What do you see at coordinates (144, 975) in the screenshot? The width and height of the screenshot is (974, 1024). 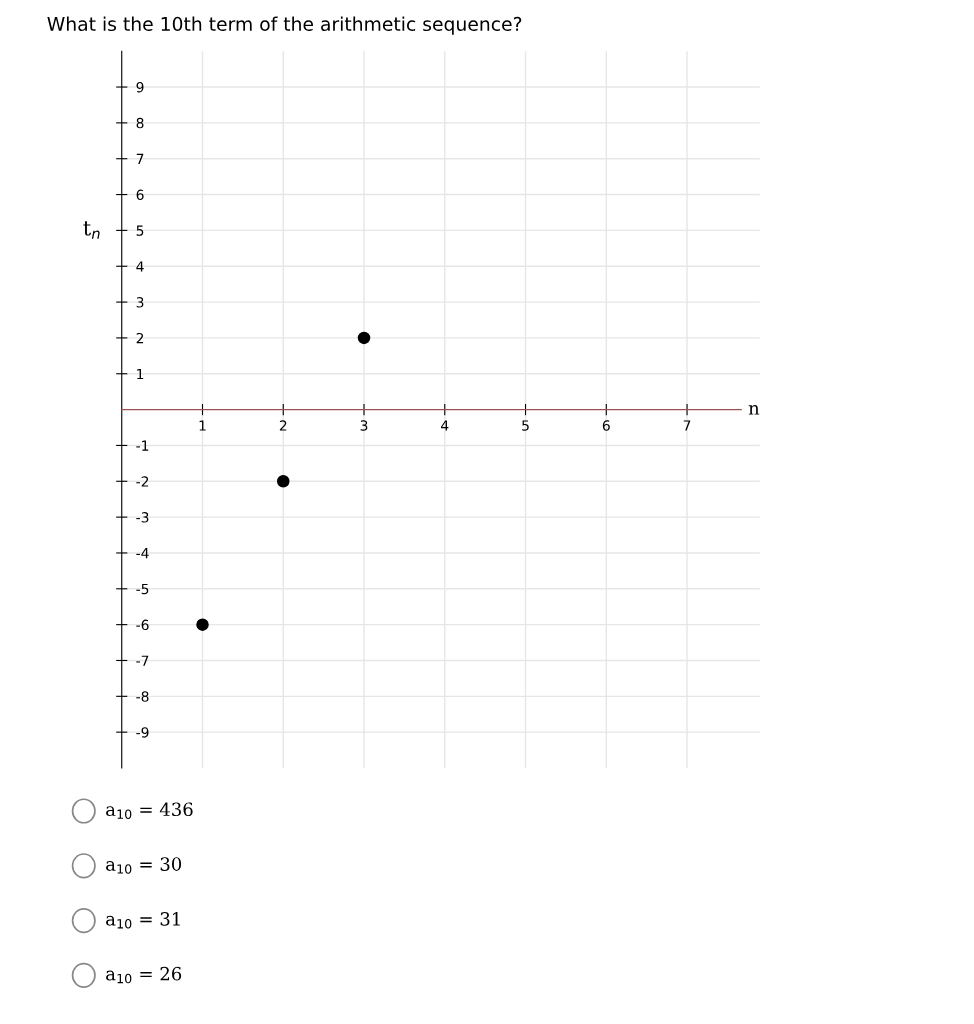 I see `text: a$_{10}$ = 26` at bounding box center [144, 975].